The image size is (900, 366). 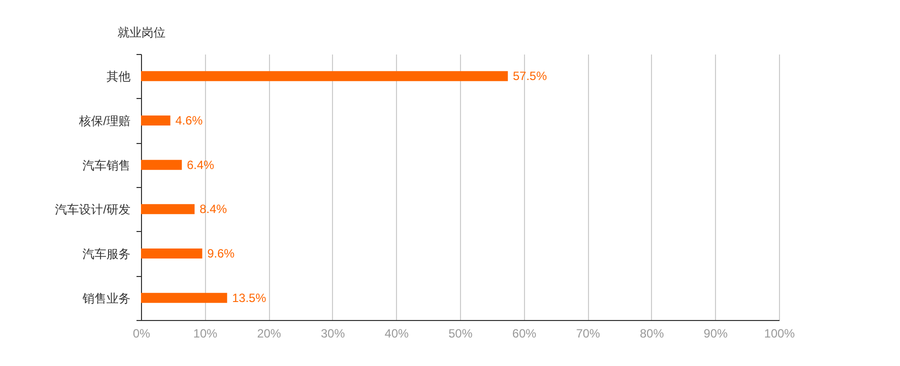 I want to click on data-label: 8.4%, so click(x=214, y=209).